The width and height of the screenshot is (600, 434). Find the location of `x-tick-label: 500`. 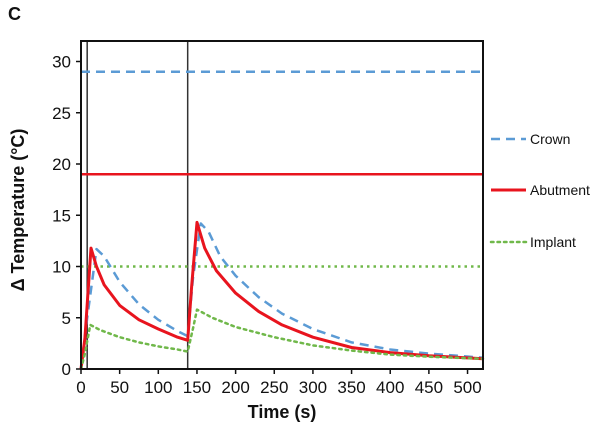

x-tick-label: 500 is located at coordinates (467, 387).